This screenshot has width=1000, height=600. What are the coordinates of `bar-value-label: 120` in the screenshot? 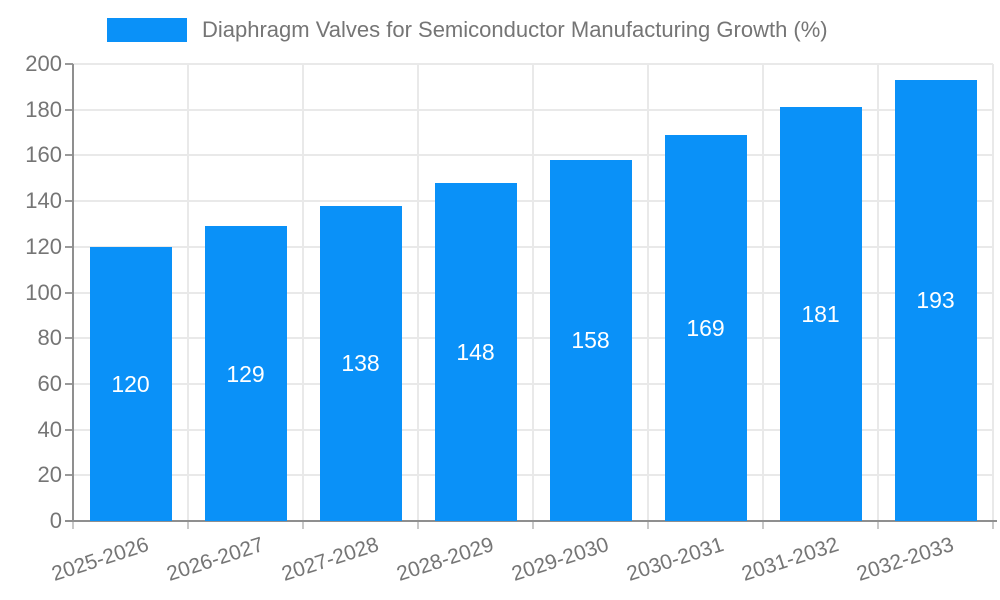 It's located at (130, 383).